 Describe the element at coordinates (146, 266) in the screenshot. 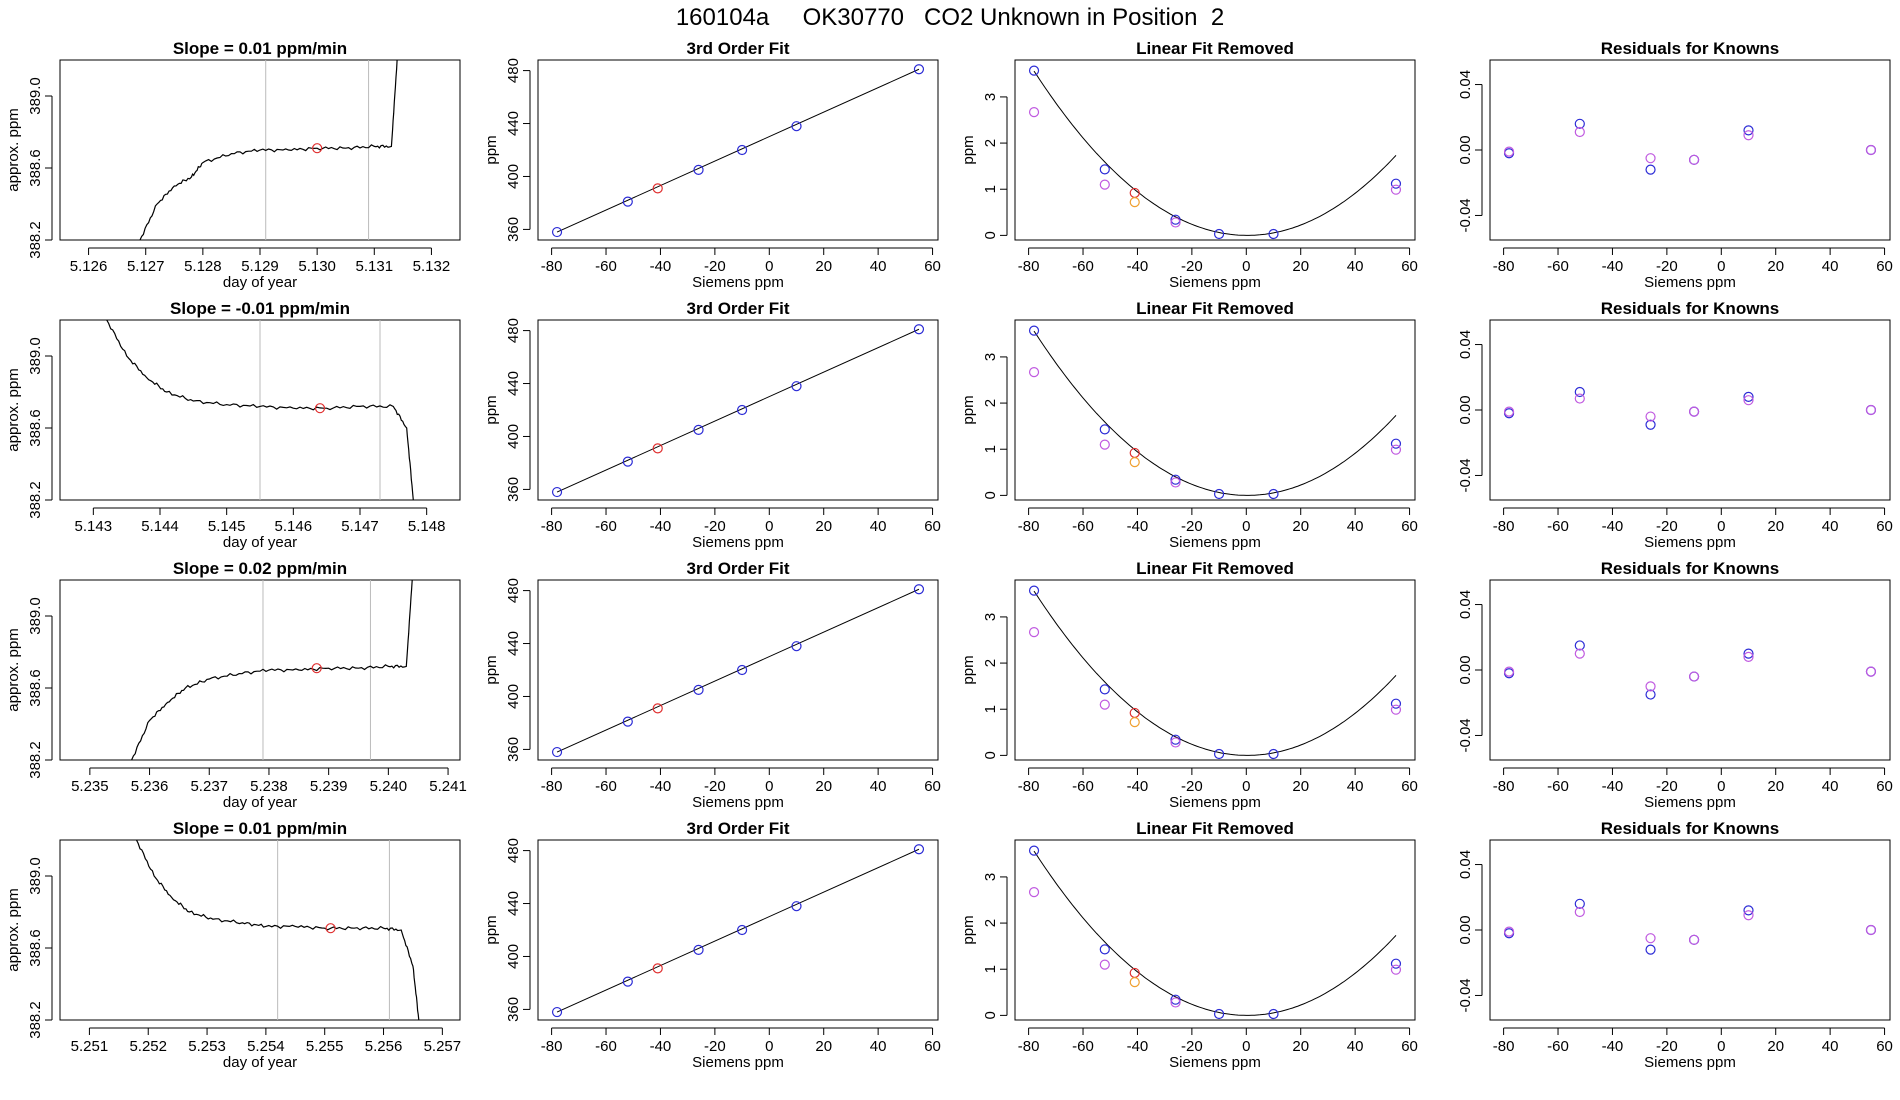

I see `x-tick-label: 5.127` at that location.